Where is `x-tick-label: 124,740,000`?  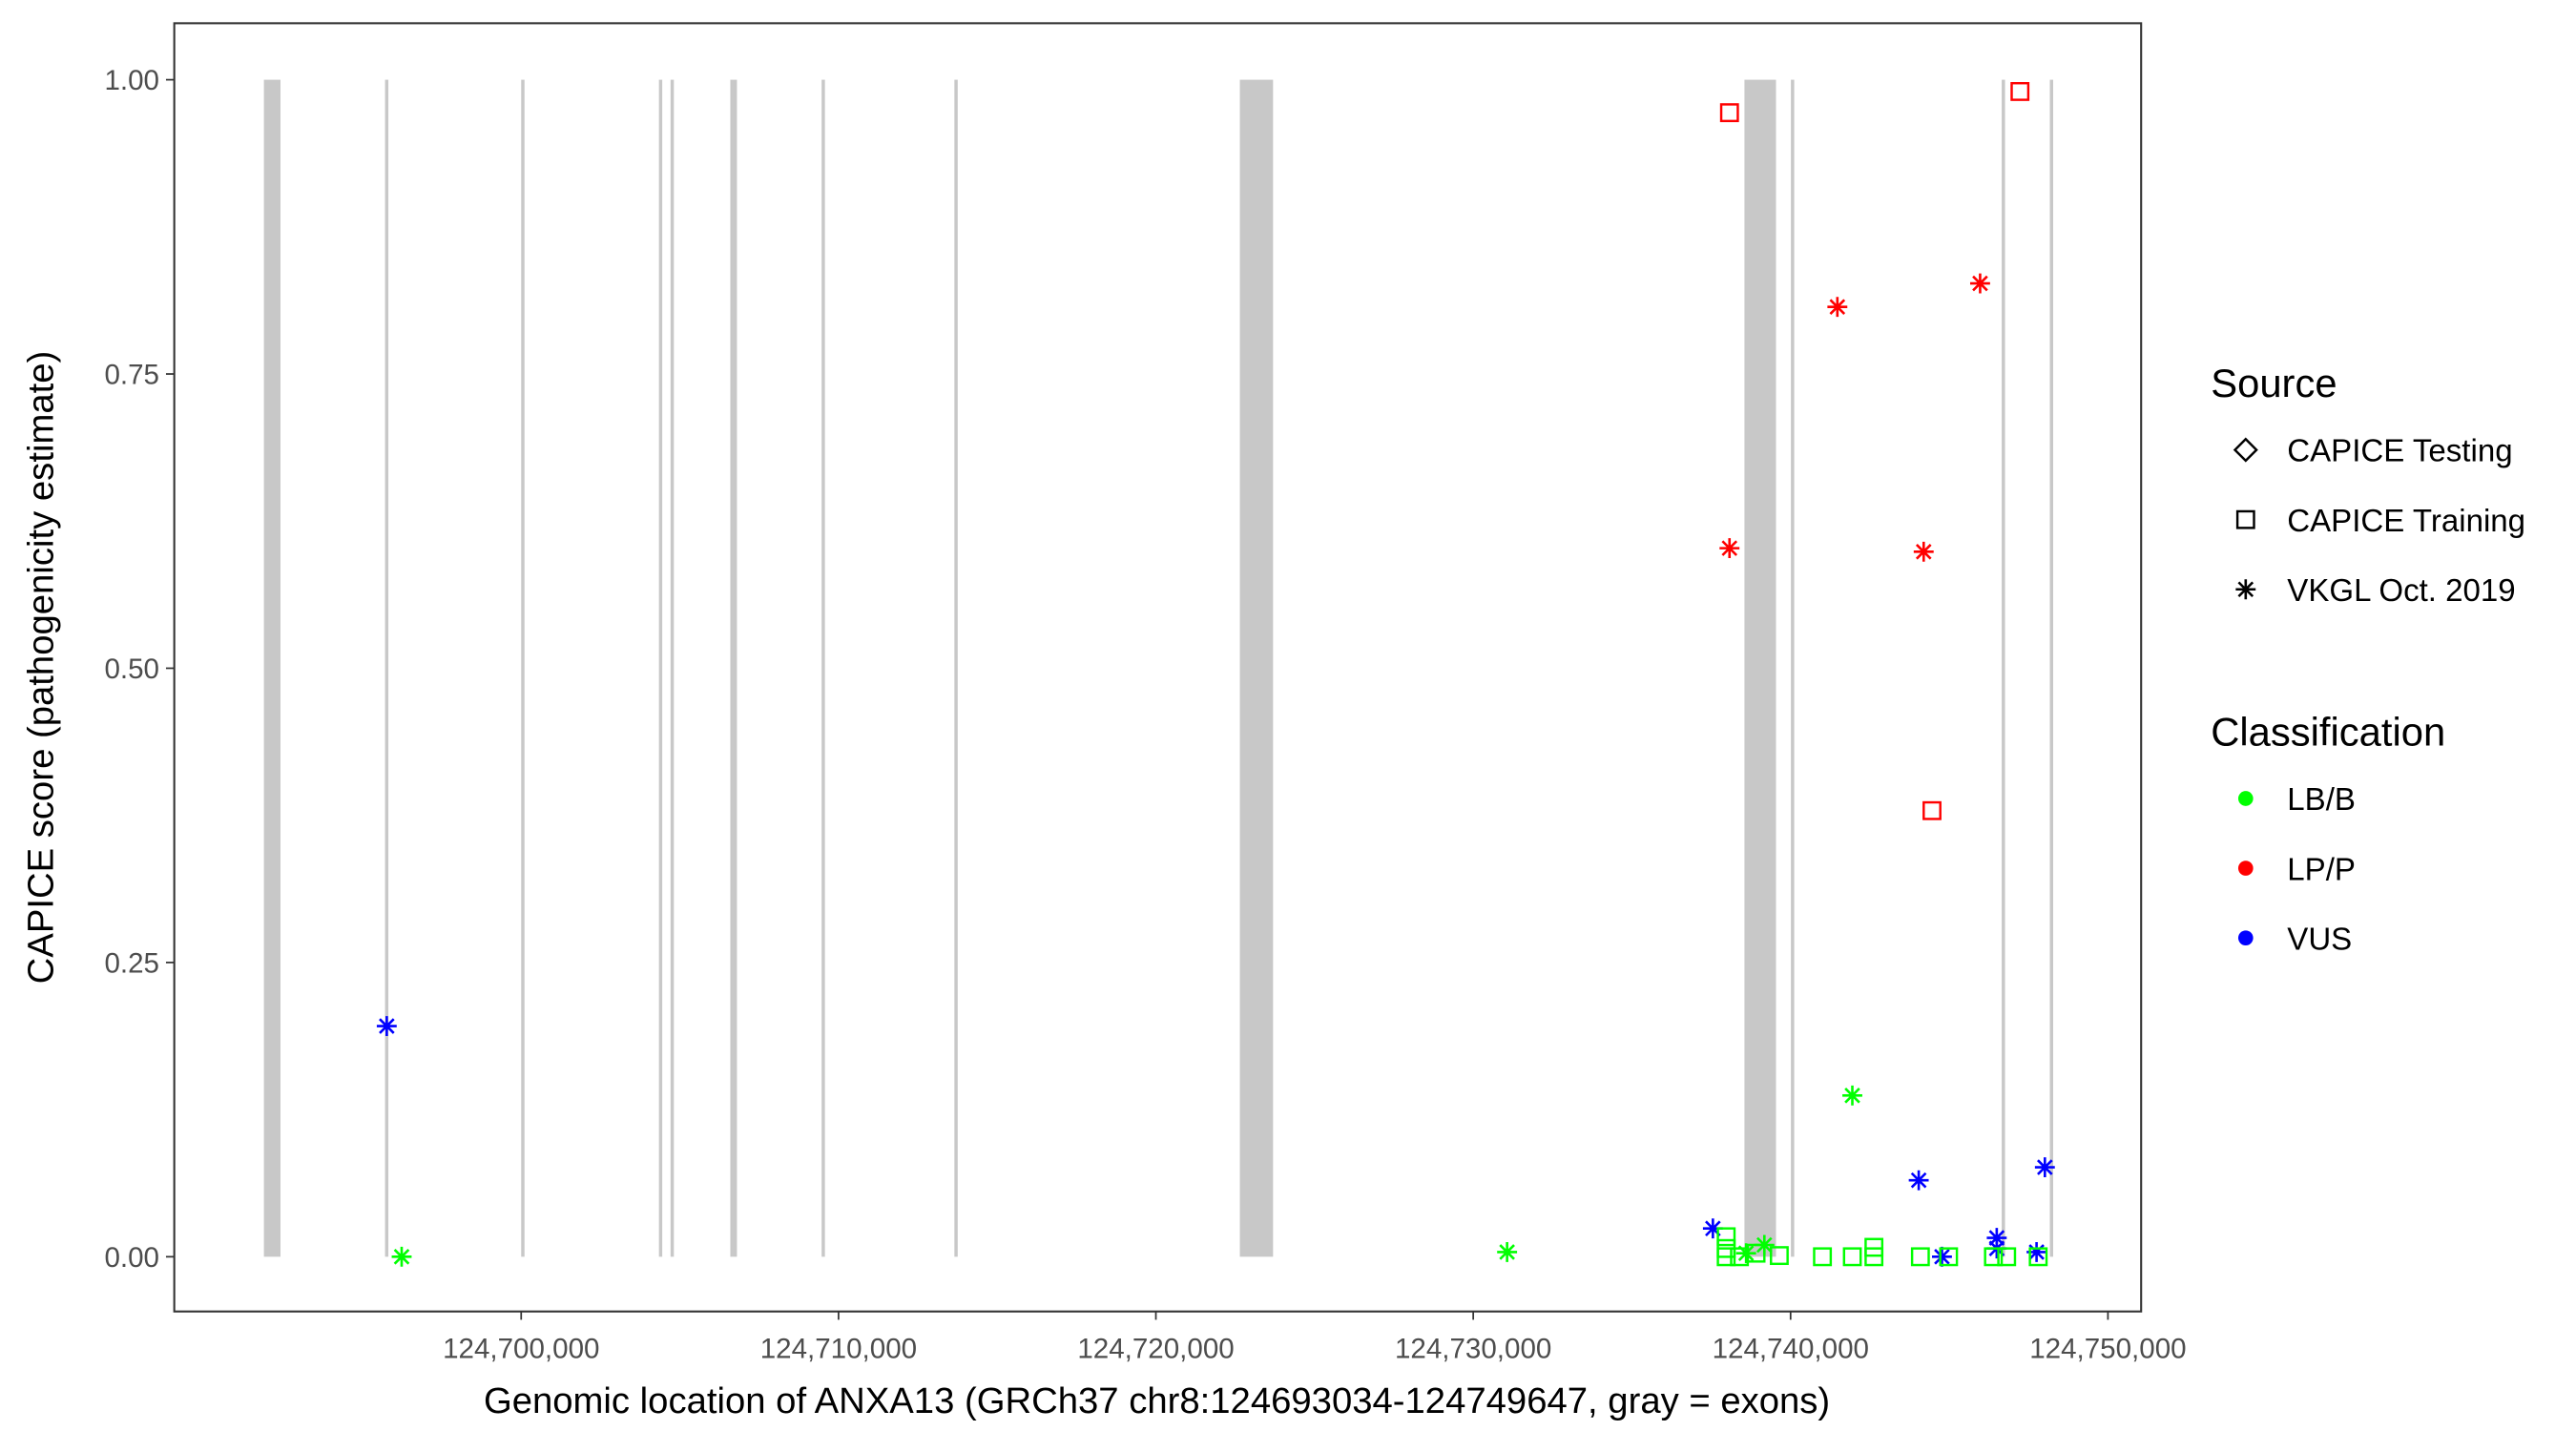
x-tick-label: 124,740,000 is located at coordinates (1791, 1348).